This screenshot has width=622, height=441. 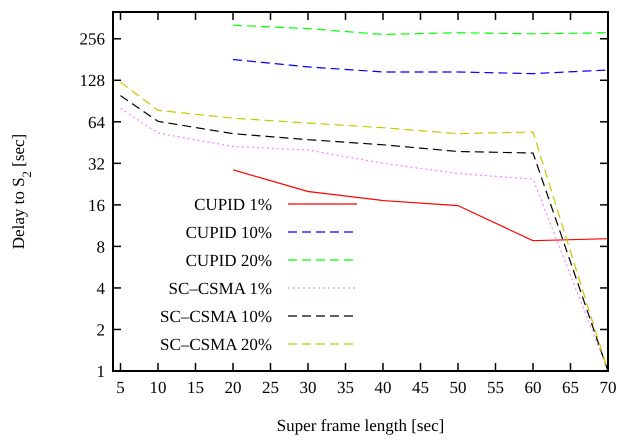 What do you see at coordinates (345, 387) in the screenshot?
I see `x-tick-label: 35` at bounding box center [345, 387].